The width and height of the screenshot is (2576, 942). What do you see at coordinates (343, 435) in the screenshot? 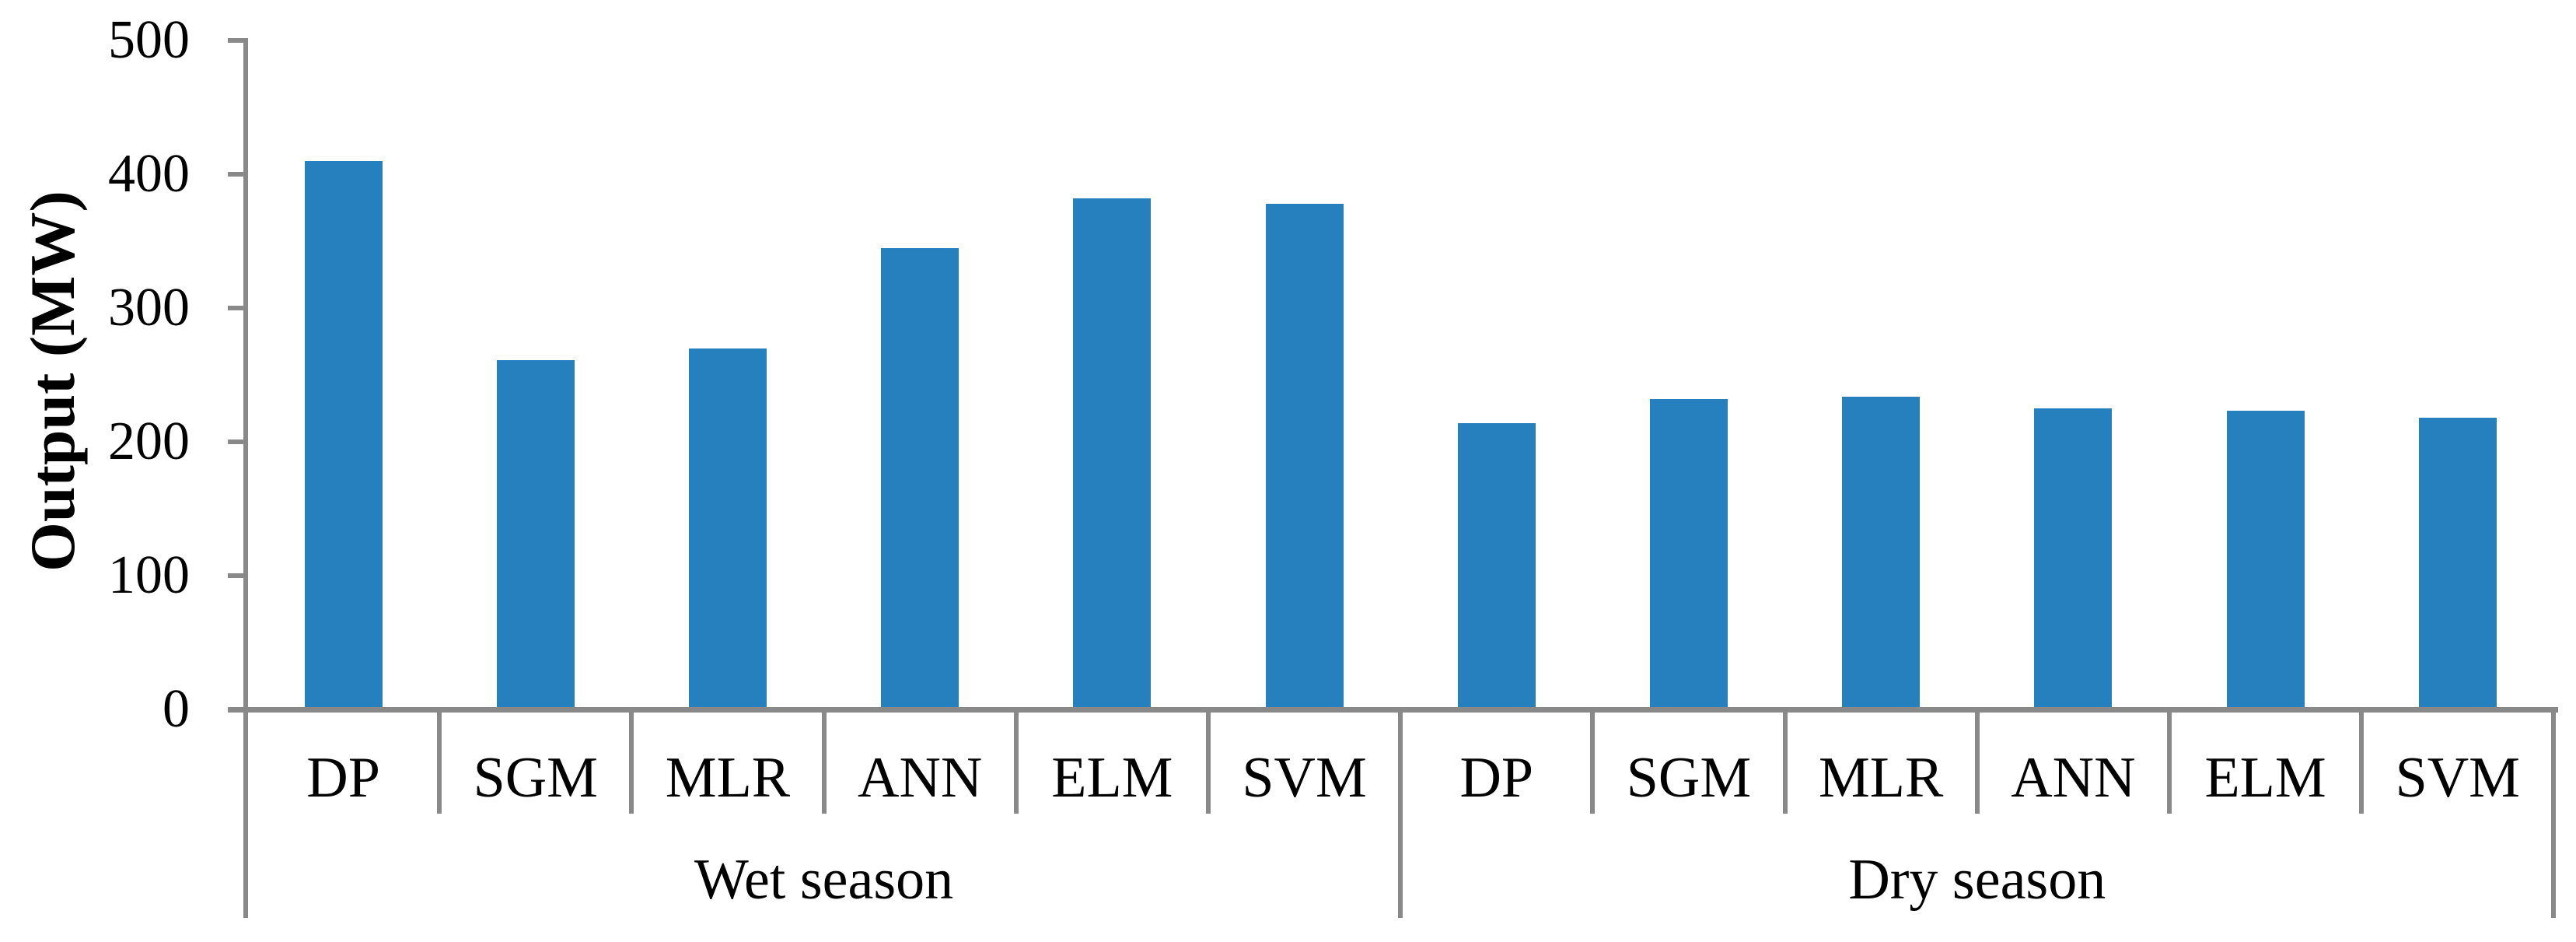
I see `bar-wet-season-dp` at bounding box center [343, 435].